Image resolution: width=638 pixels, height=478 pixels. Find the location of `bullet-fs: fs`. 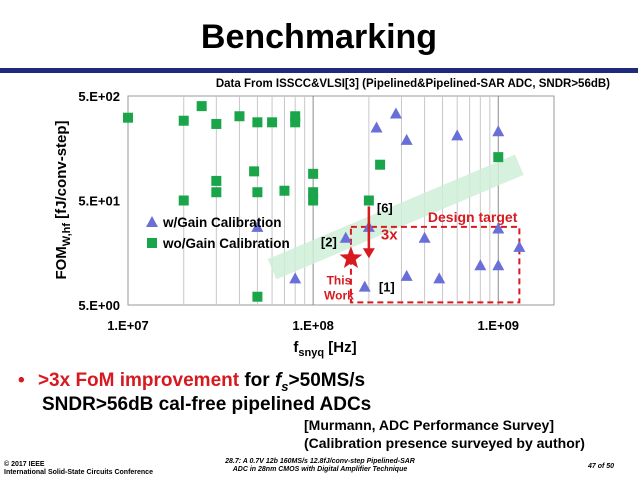

bullet-fs: fs is located at coordinates (281, 382).